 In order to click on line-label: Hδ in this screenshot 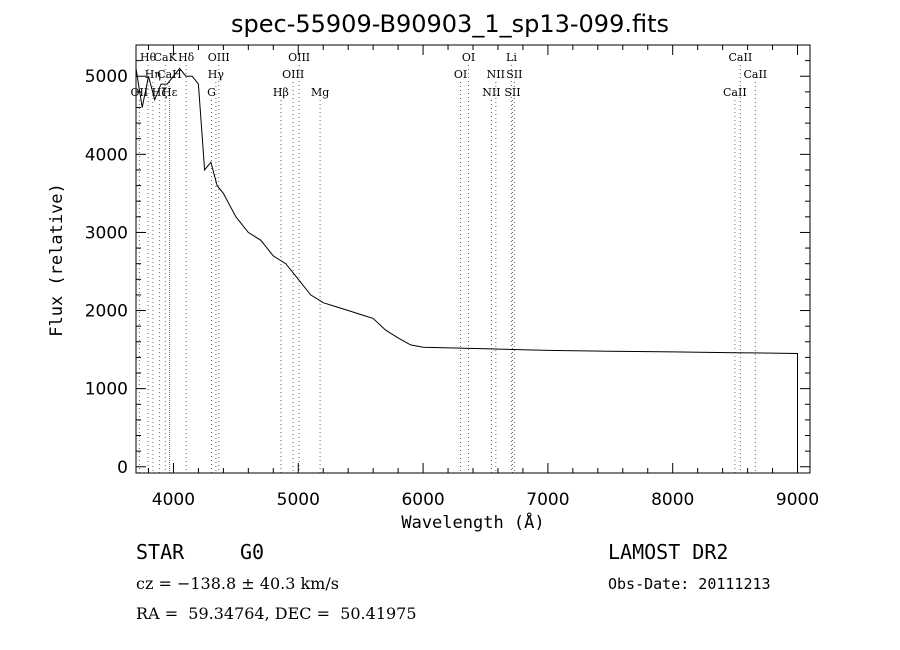, I will do `click(186, 57)`.